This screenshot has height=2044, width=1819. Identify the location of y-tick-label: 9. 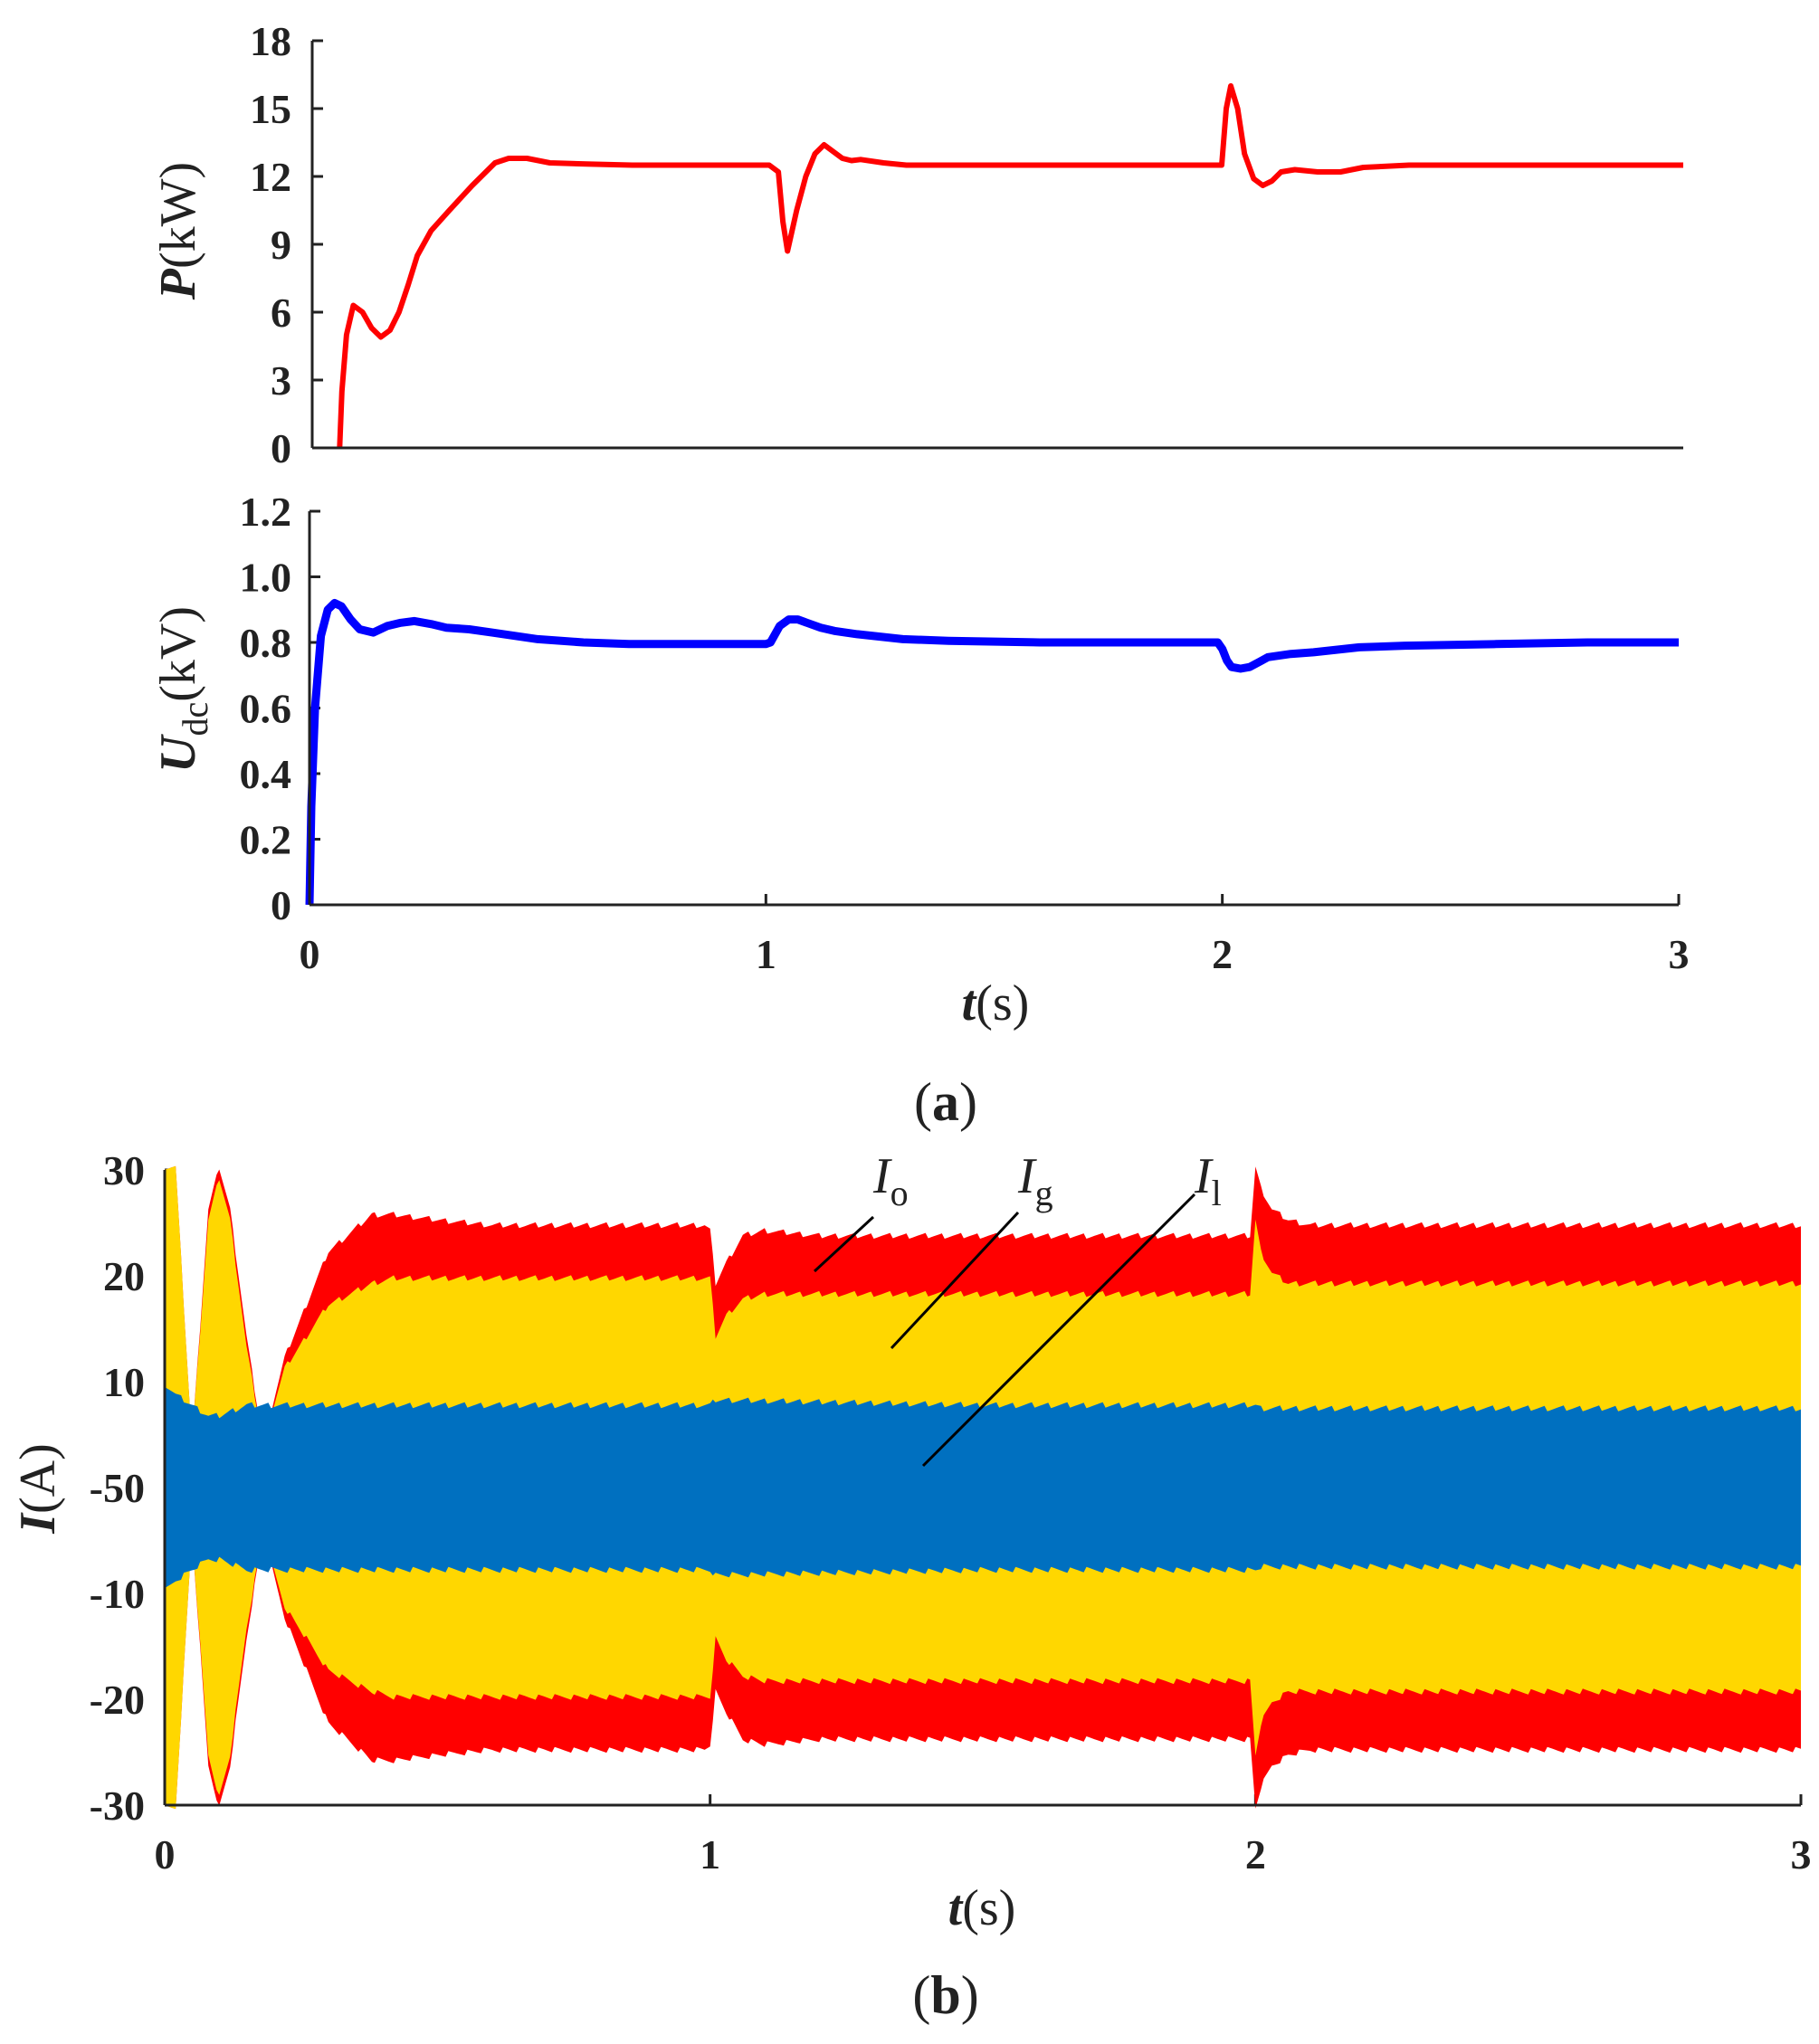
(281, 245).